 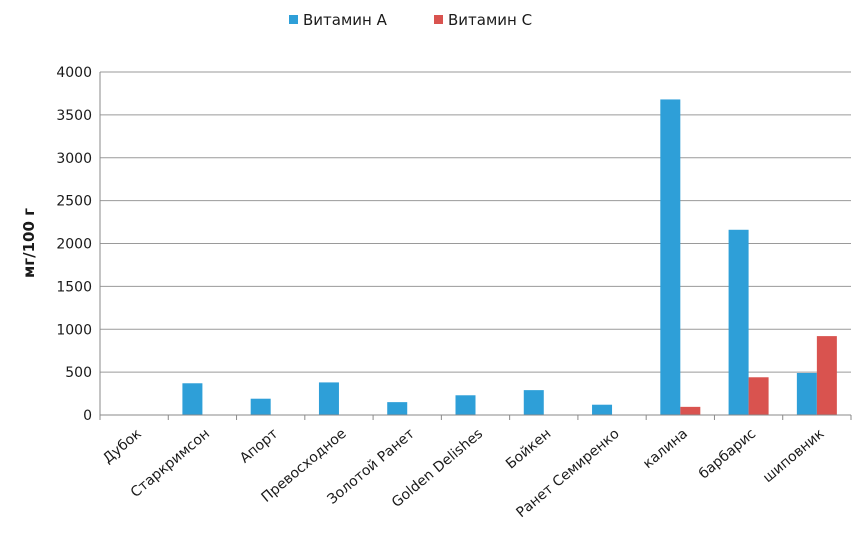 I want to click on y-tick-label: 3000, so click(x=74, y=159).